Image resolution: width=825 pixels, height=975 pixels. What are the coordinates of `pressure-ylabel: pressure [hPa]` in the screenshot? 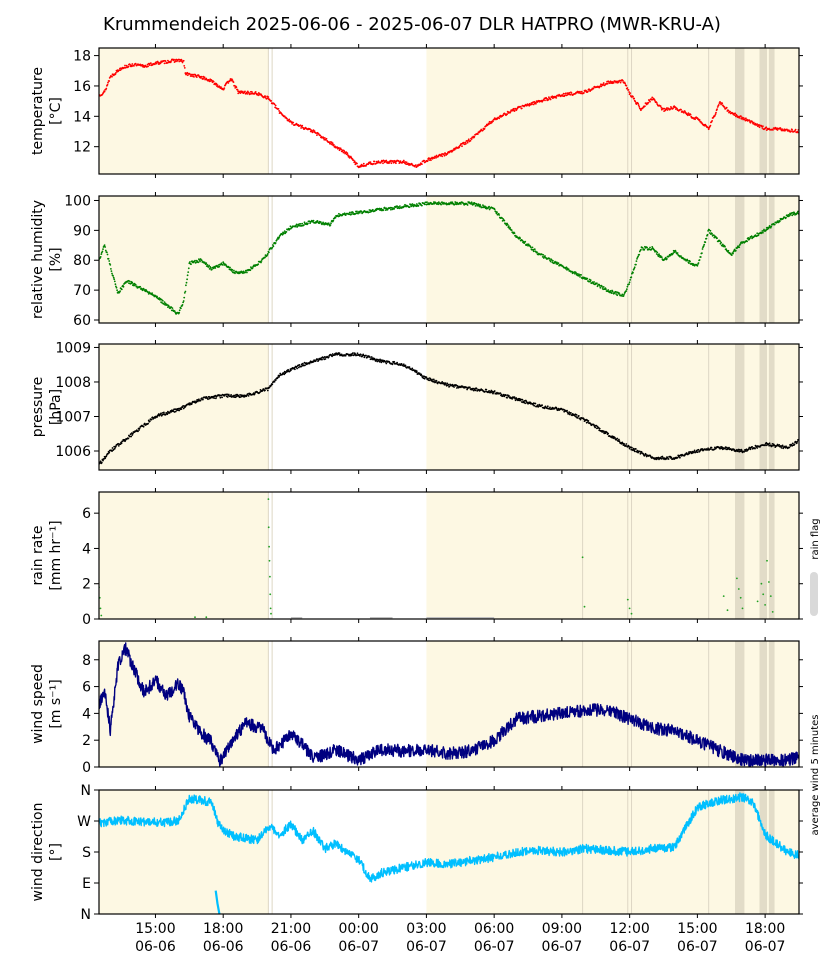 It's located at (47, 407).